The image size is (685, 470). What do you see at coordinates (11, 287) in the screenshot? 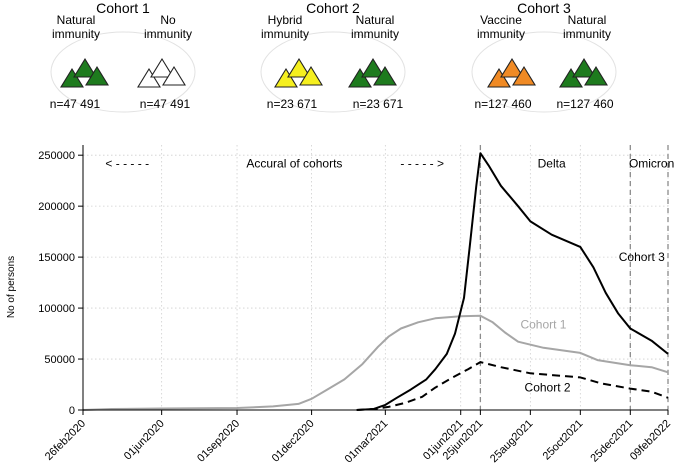
I see `y-axis-label: No of persons` at bounding box center [11, 287].